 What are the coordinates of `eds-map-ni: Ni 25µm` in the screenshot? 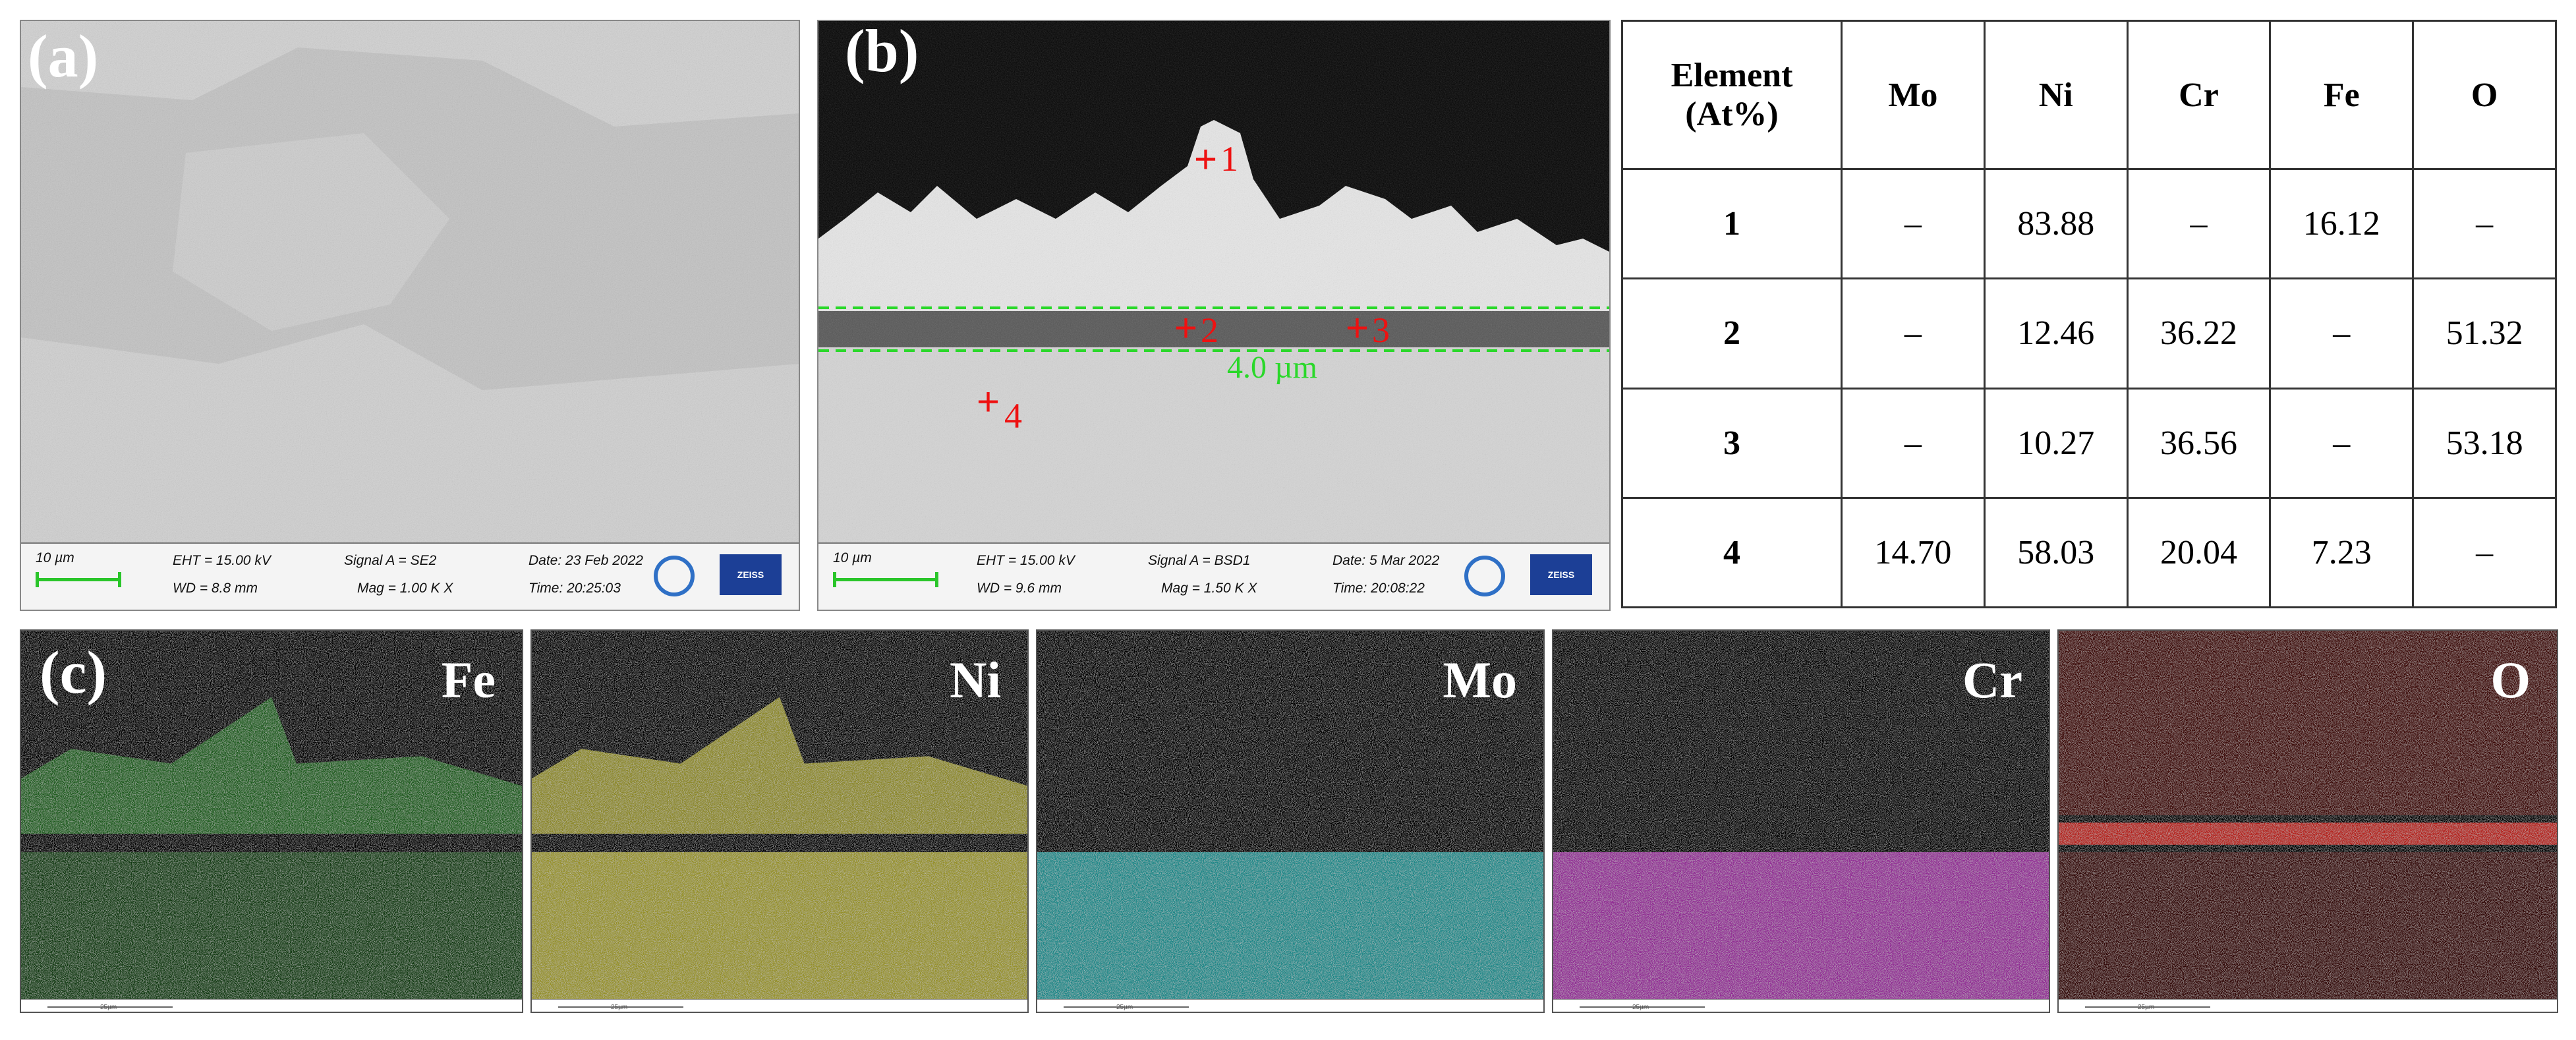 It's located at (779, 821).